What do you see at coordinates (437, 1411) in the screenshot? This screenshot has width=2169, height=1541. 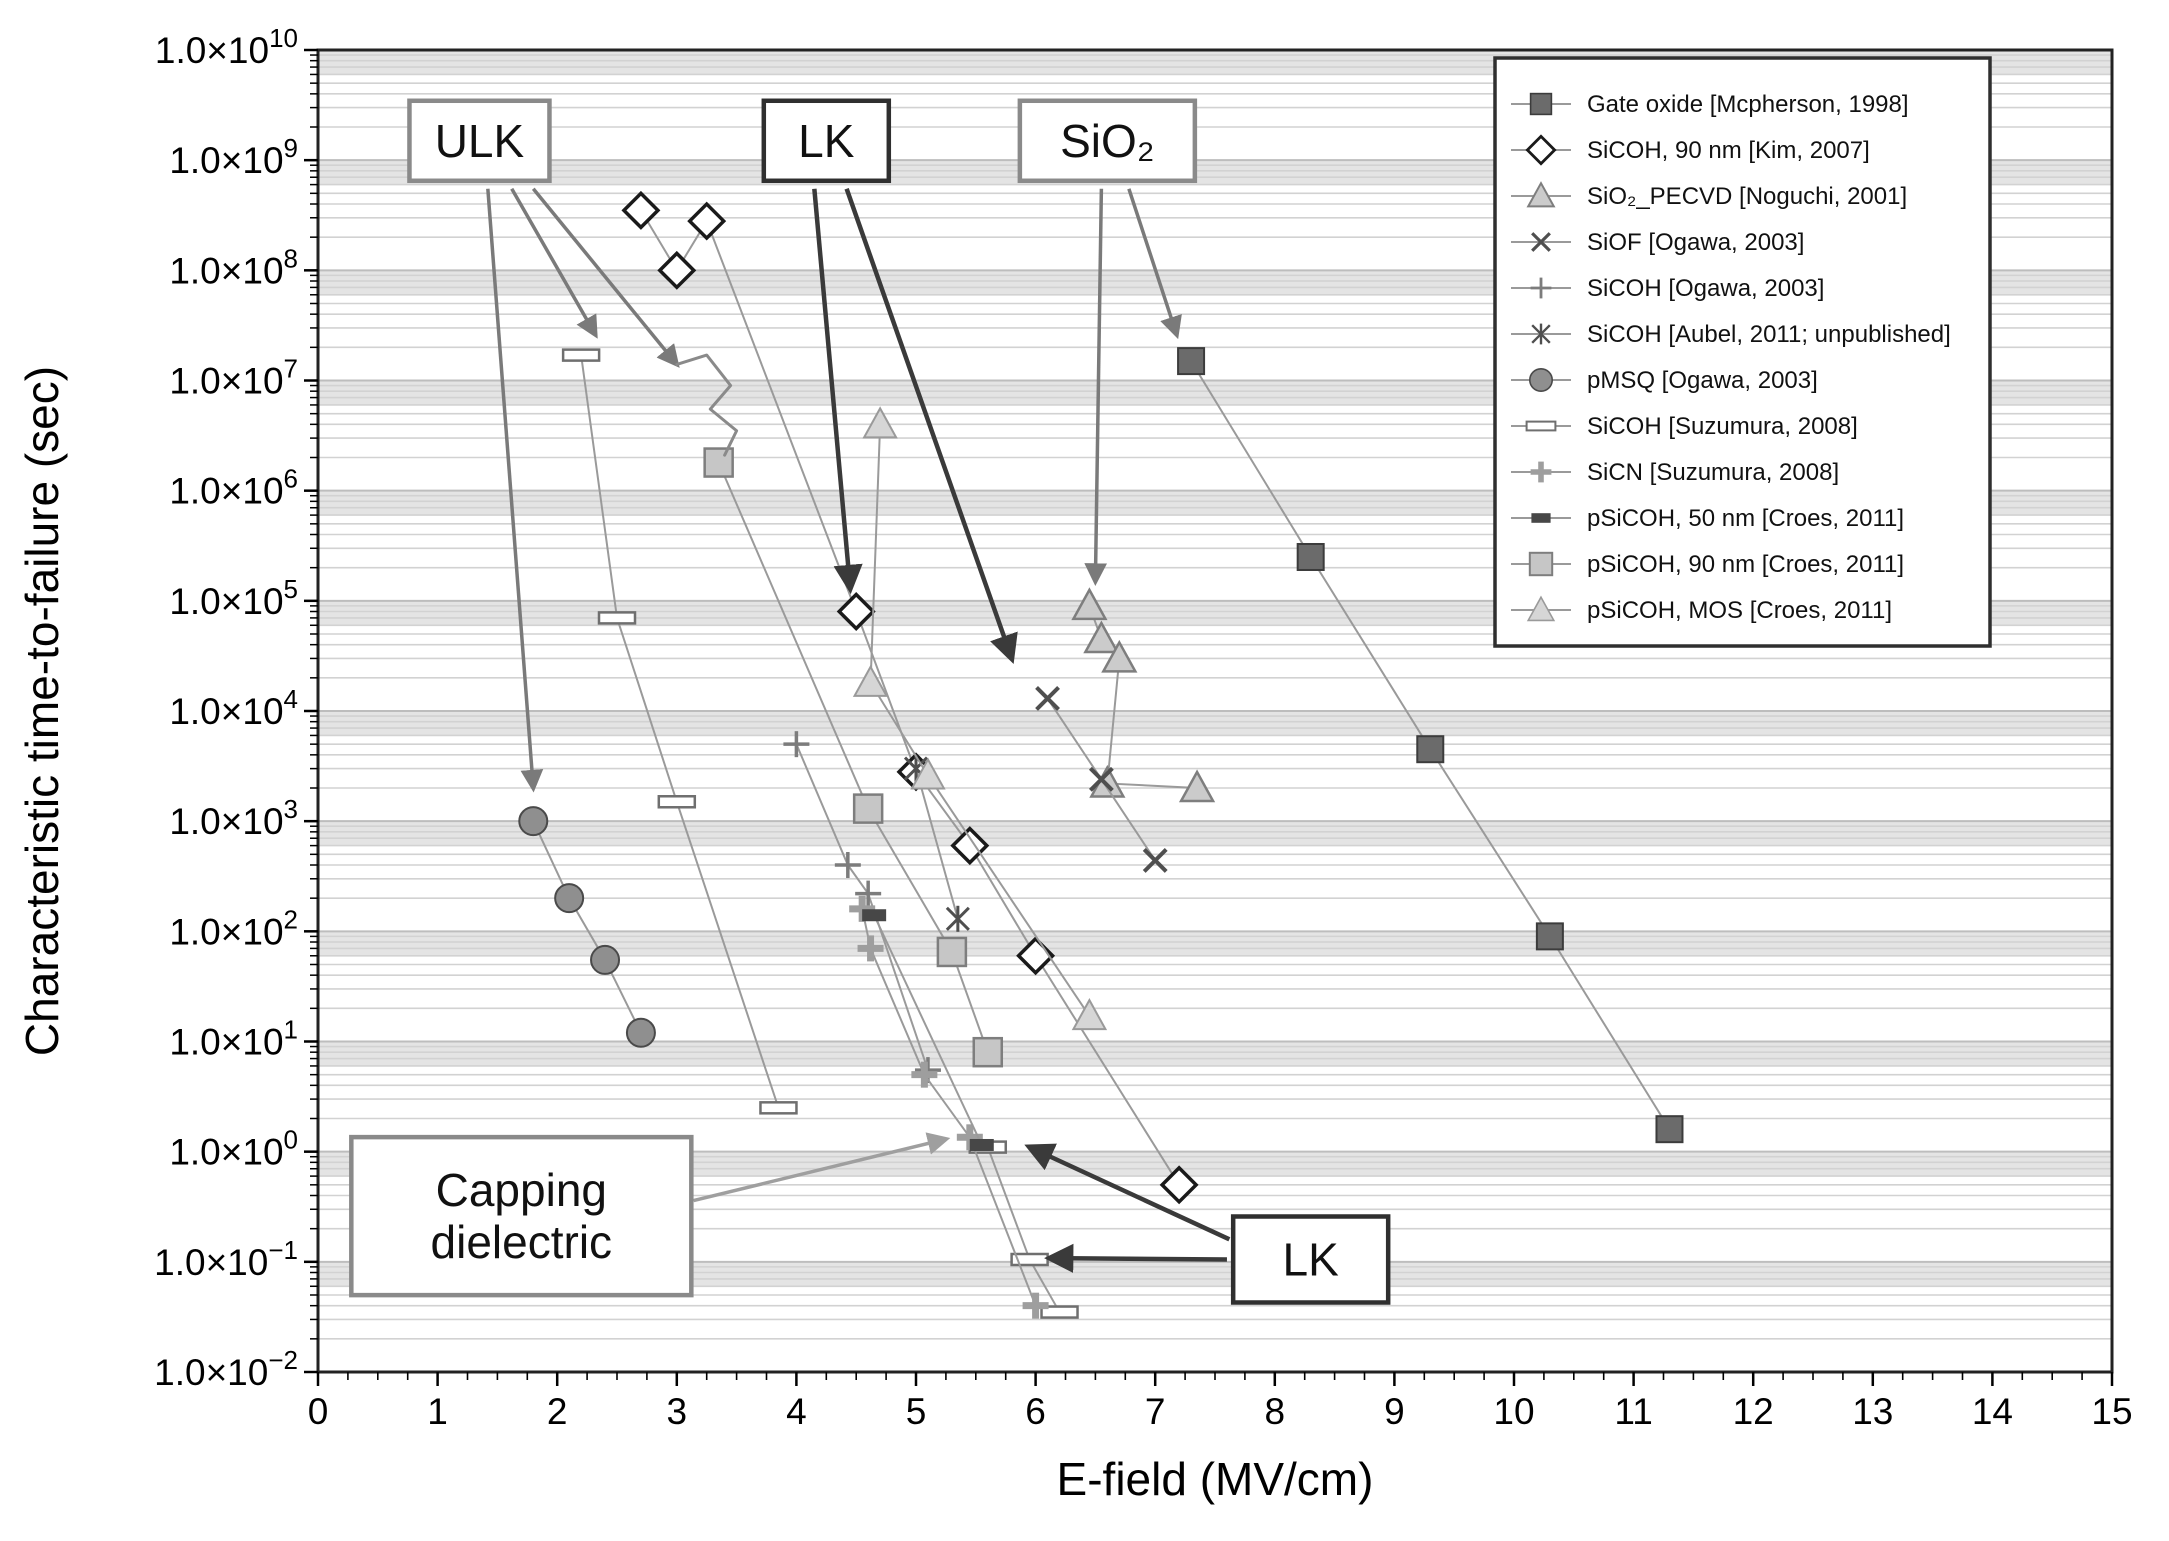 I see `svg-text: 1` at bounding box center [437, 1411].